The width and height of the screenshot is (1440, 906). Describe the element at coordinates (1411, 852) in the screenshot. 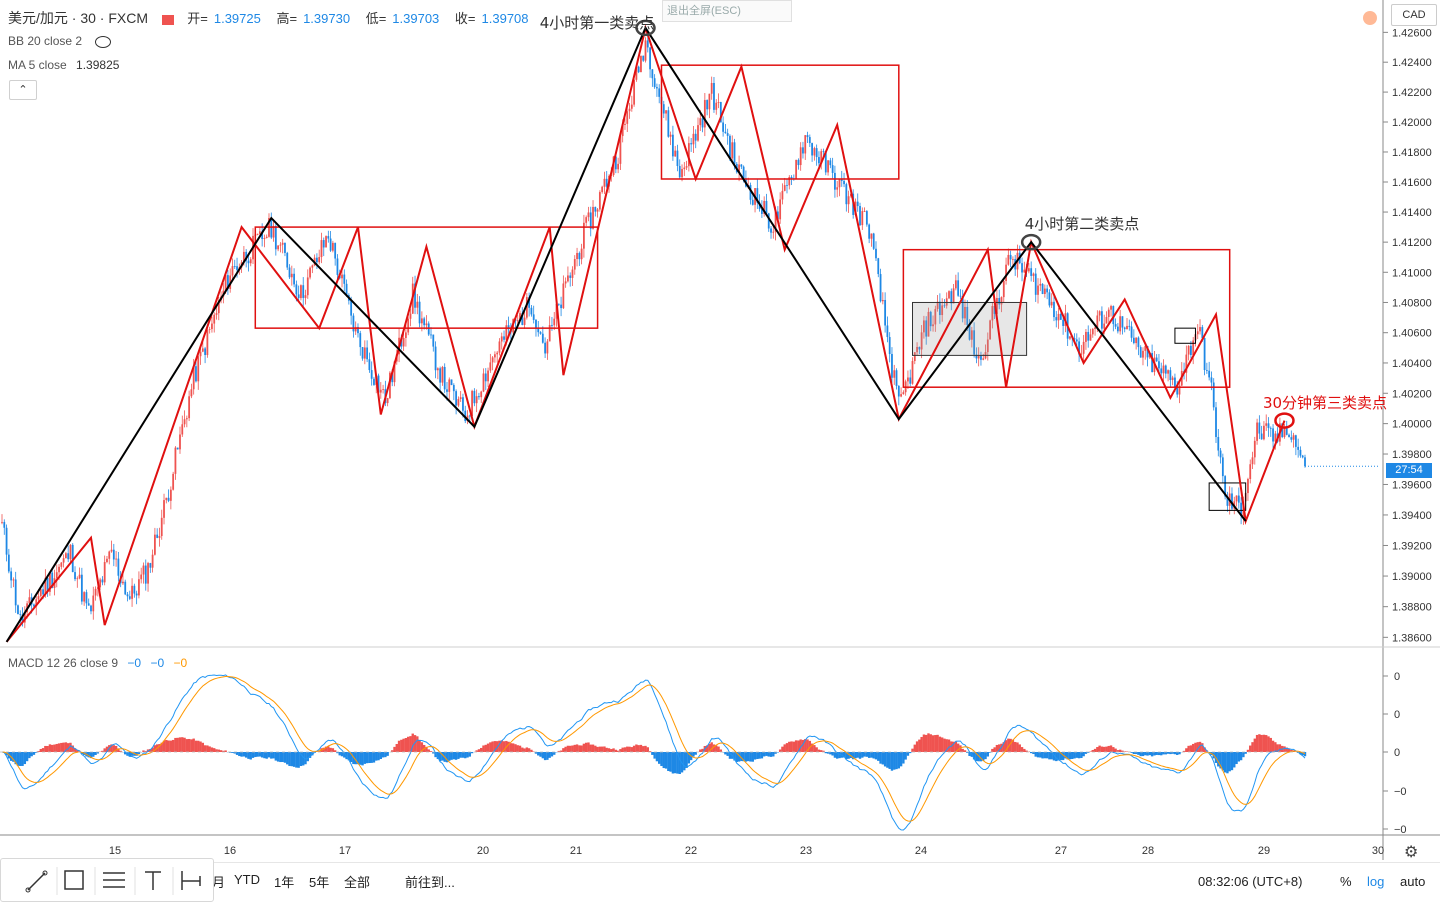

I see `gear-icon: ⚙` at that location.